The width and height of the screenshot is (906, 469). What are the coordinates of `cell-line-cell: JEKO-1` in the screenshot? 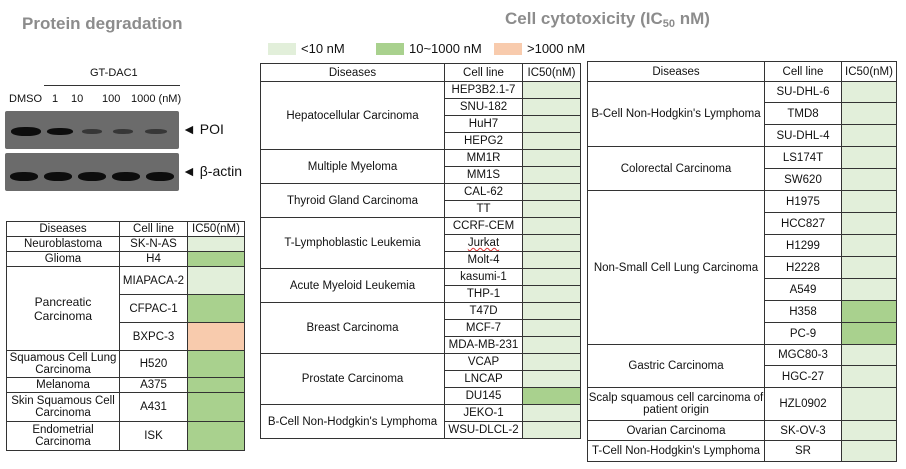 It's located at (483, 413).